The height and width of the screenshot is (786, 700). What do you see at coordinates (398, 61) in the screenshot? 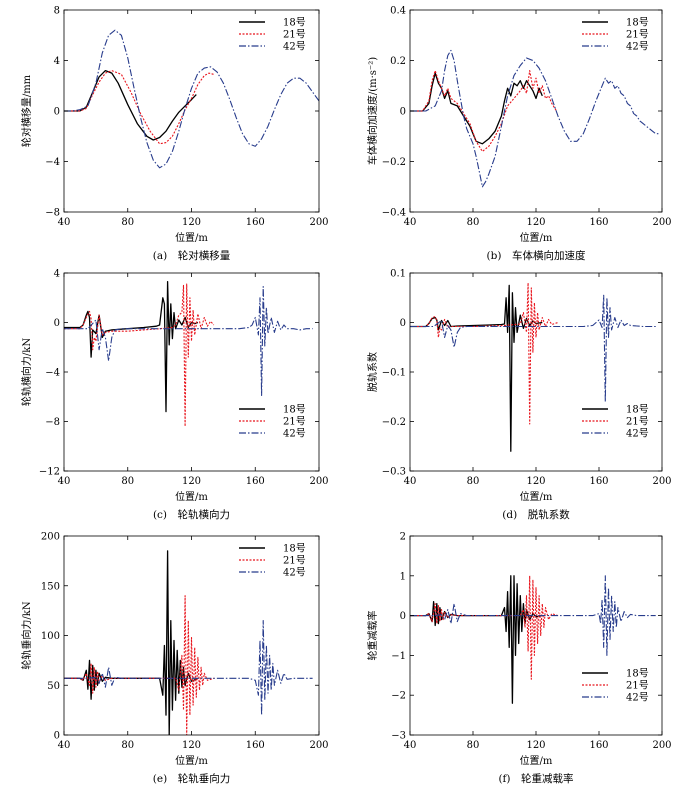
I see `y-tick-label: 0.2` at bounding box center [398, 61].